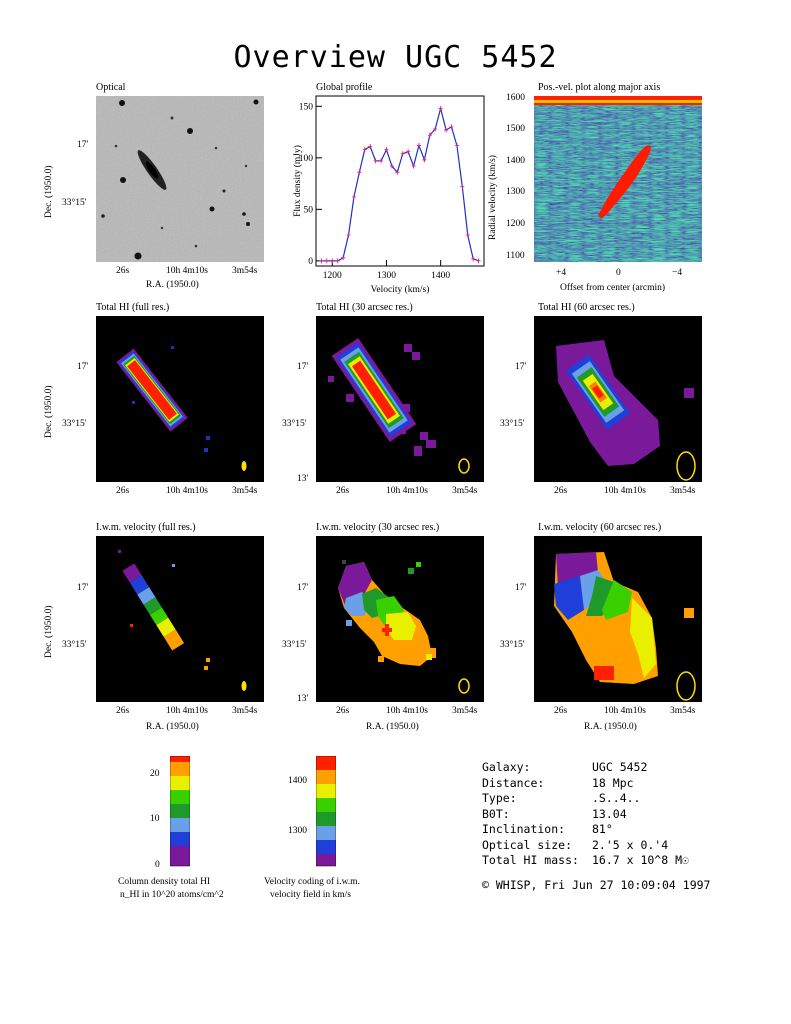 The width and height of the screenshot is (791, 1024). I want to click on vel-60-dec-tick-15: 33°15', so click(512, 645).